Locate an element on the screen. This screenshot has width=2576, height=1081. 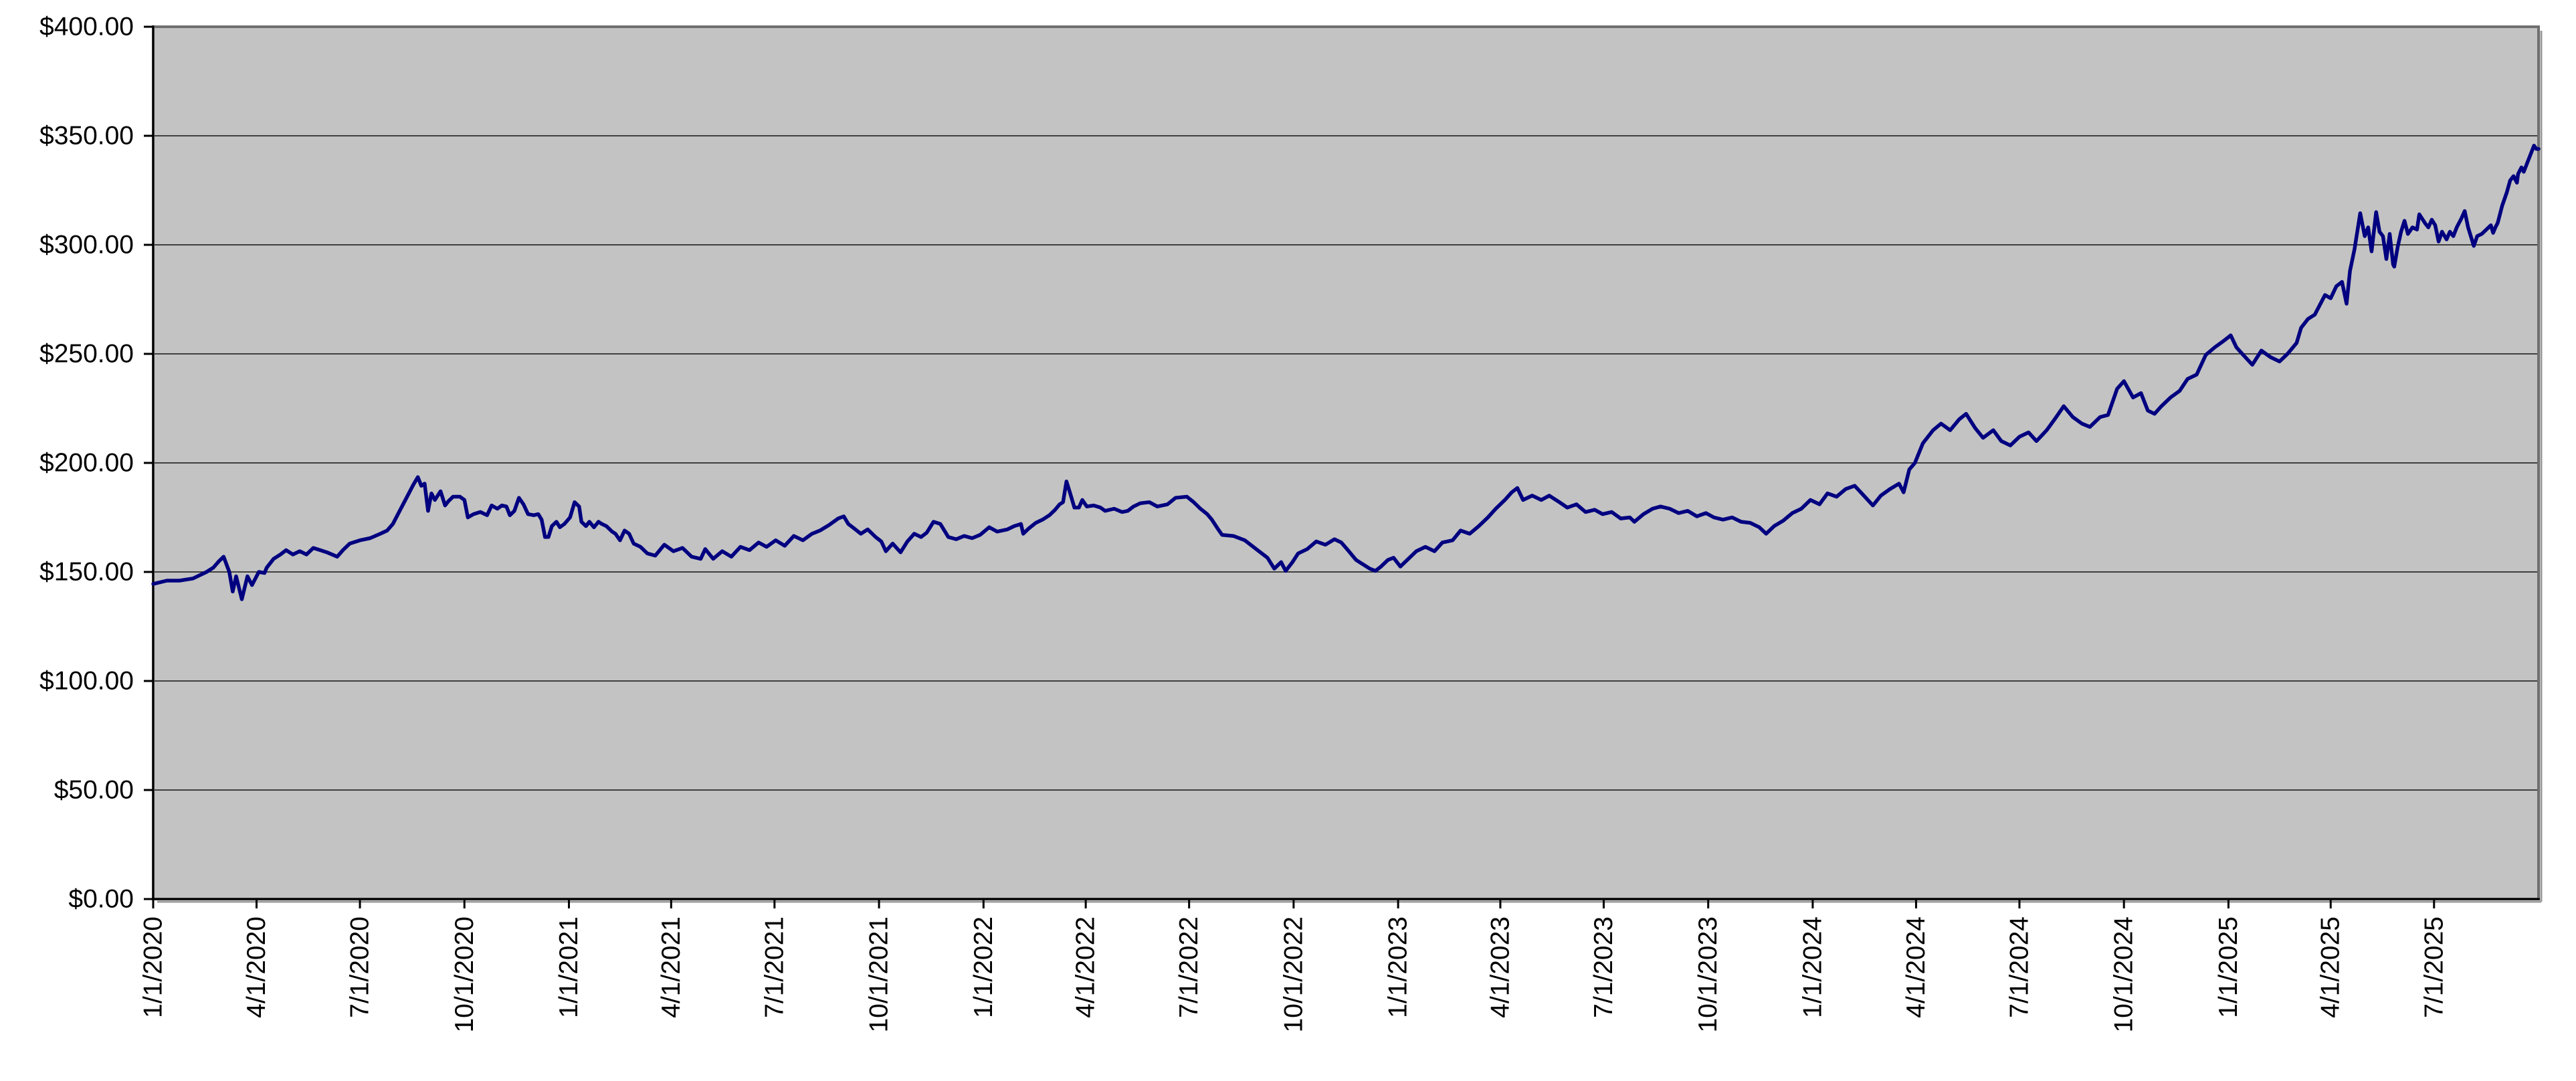
x-axis-tick-label: 4/1/2022 is located at coordinates (1086, 967).